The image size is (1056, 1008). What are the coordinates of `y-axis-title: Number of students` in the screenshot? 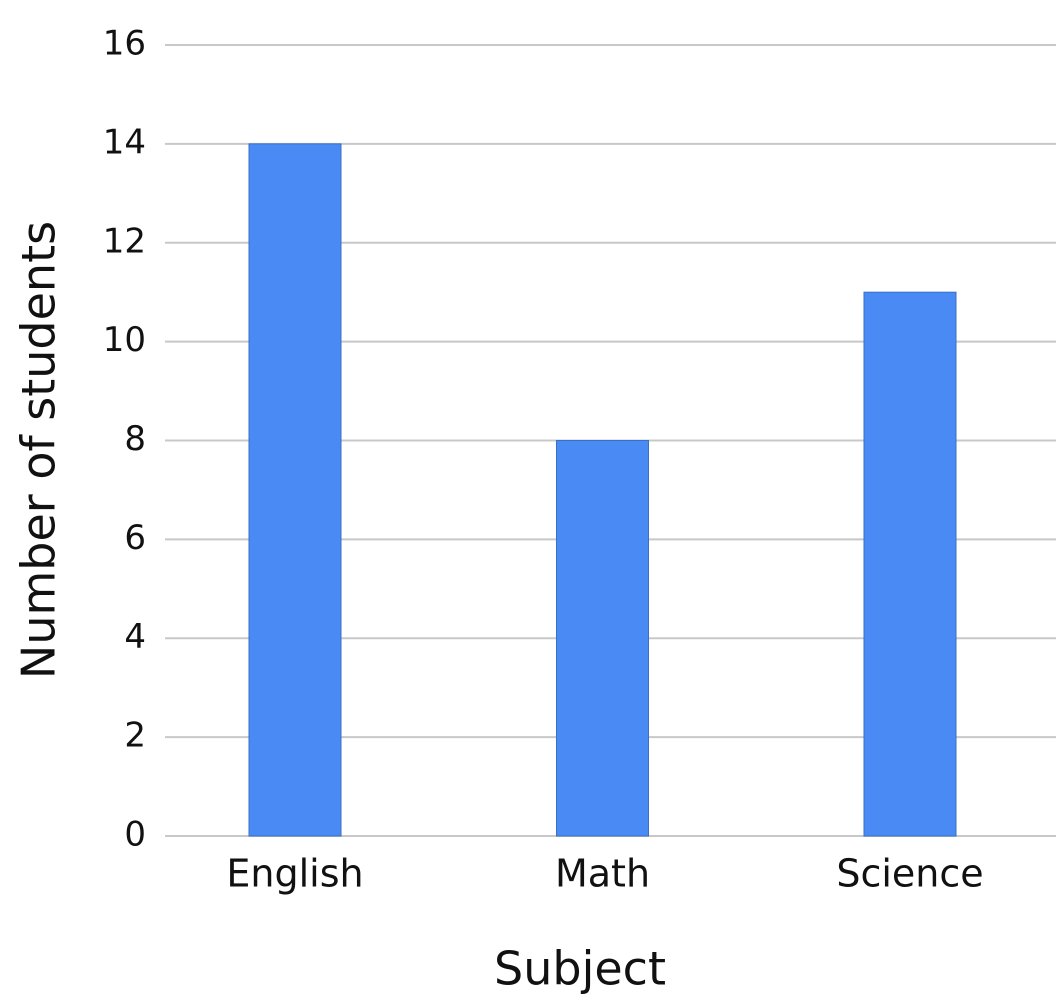 It's located at (39, 450).